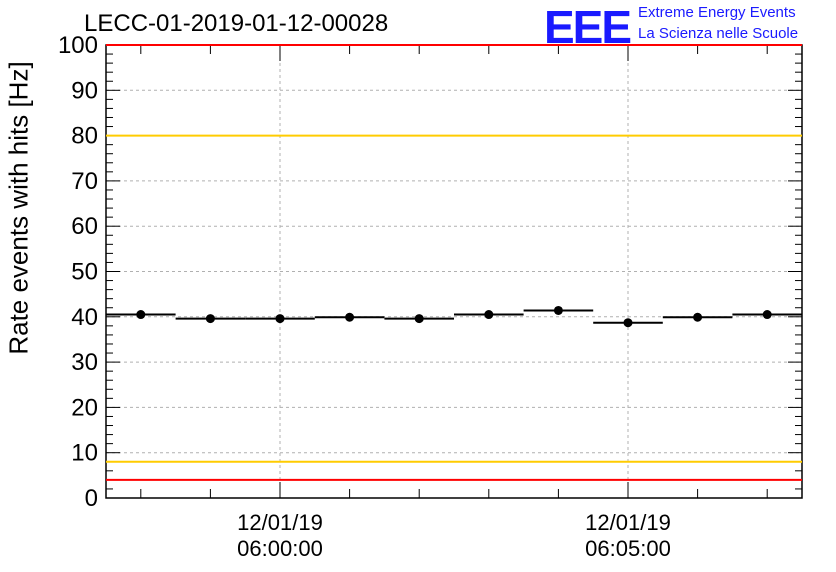 This screenshot has width=836, height=572. I want to click on y-tick-label: 70, so click(84, 181).